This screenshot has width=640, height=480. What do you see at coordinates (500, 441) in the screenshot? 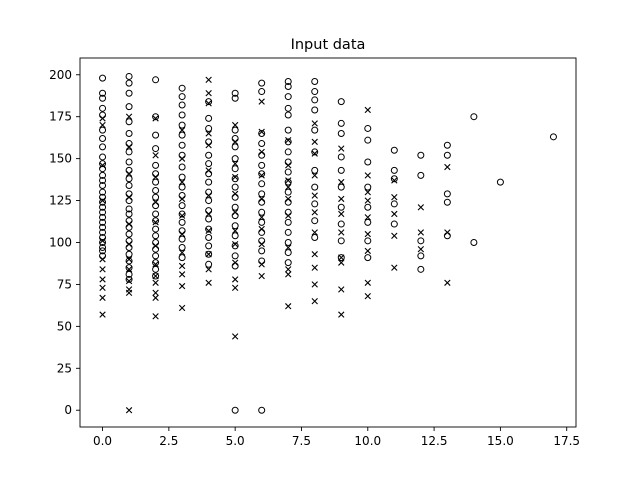
I see `x-tick-label: 15.0` at bounding box center [500, 441].